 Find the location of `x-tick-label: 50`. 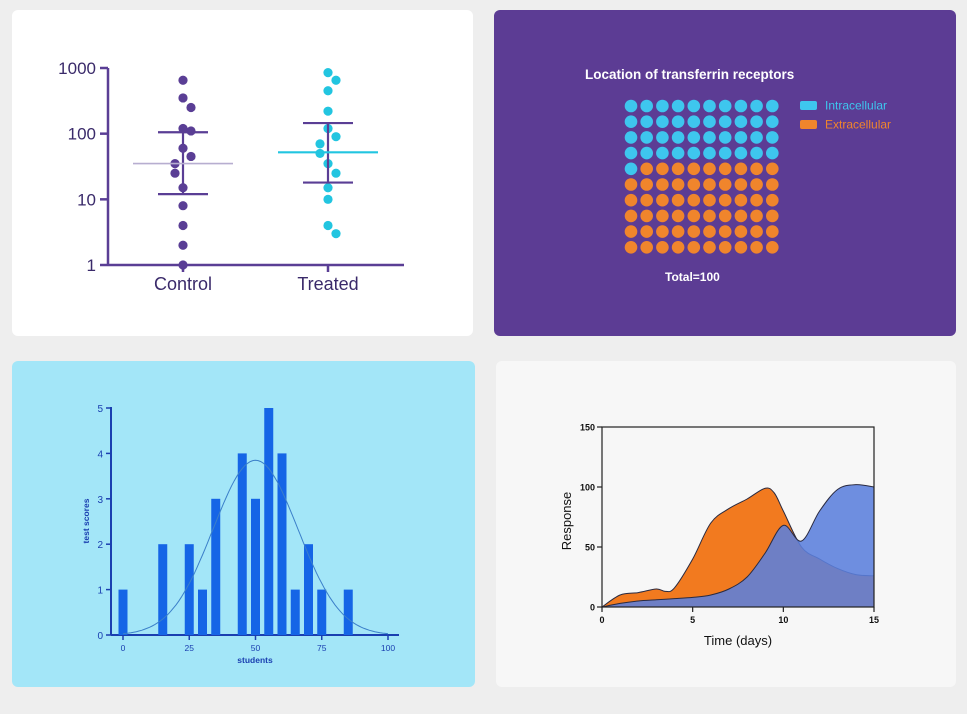

x-tick-label: 50 is located at coordinates (256, 648).